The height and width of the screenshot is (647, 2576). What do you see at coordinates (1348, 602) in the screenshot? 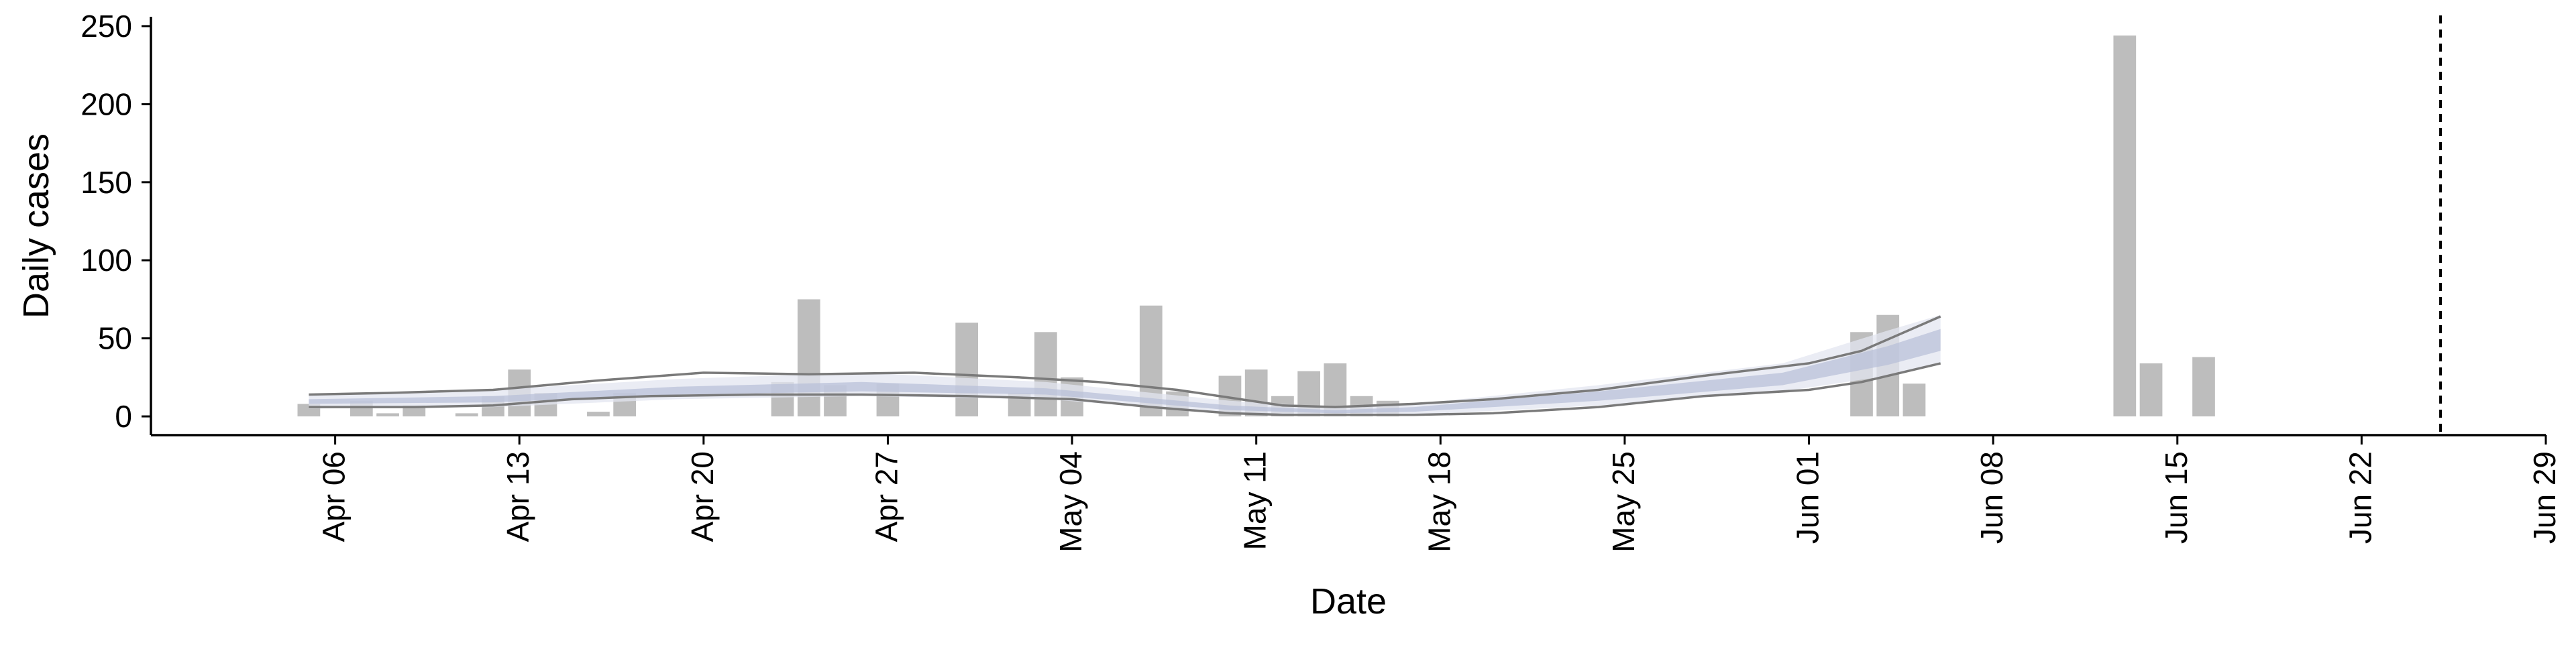
I see `x-axis-title: Date` at bounding box center [1348, 602].